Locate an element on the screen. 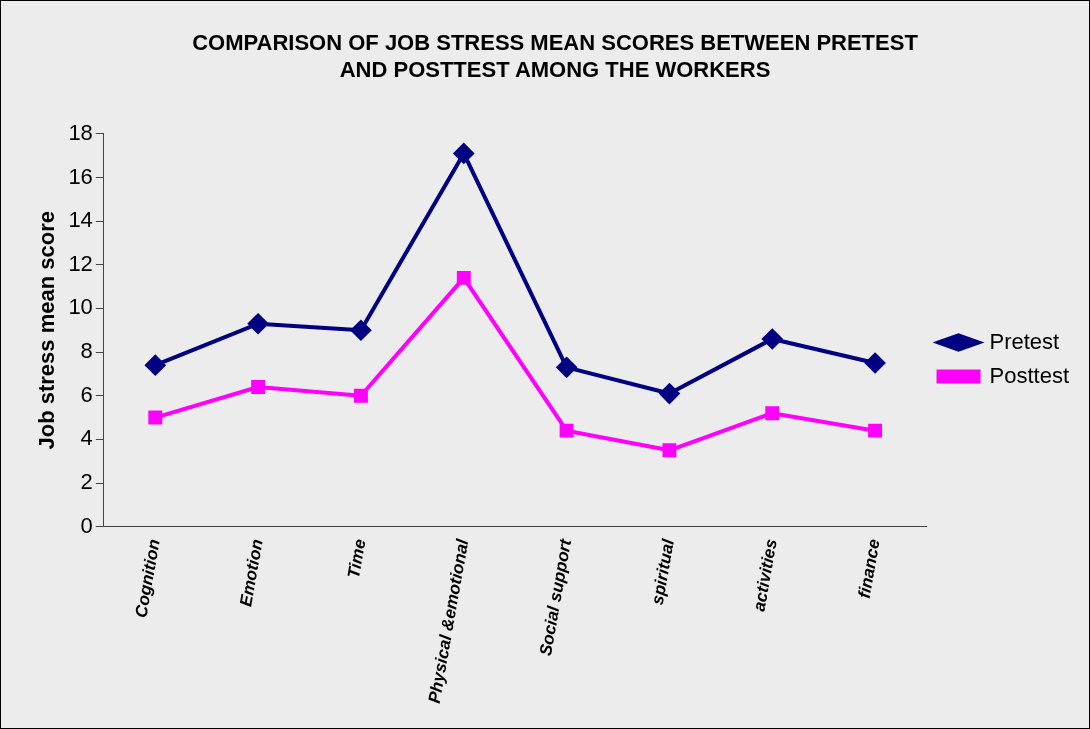 This screenshot has width=1090, height=729. y-tick-label: 2 is located at coordinates (86, 482).